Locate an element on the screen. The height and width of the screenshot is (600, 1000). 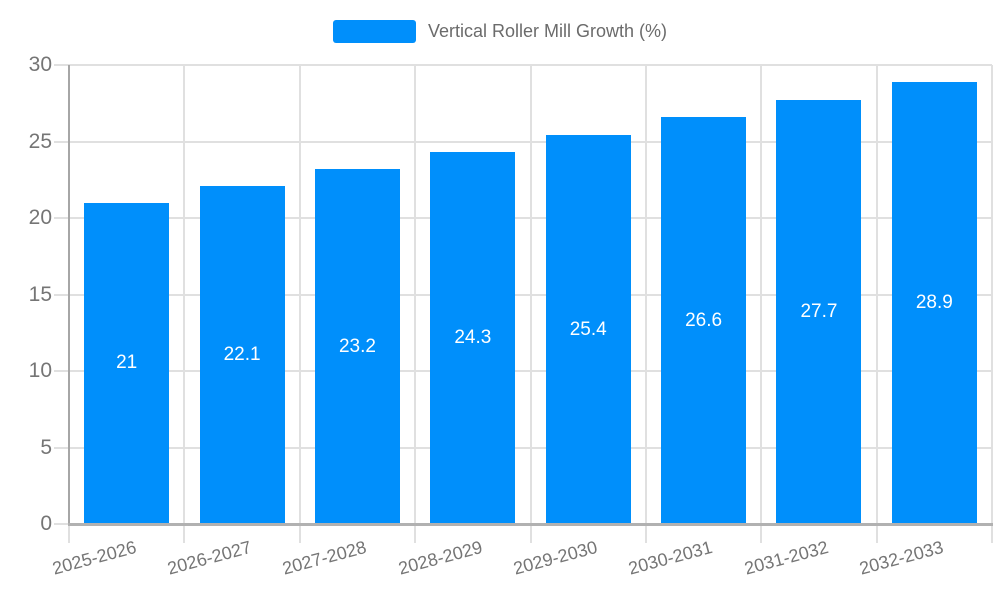
legend-label: Vertical Roller Mill Growth (%) is located at coordinates (547, 31).